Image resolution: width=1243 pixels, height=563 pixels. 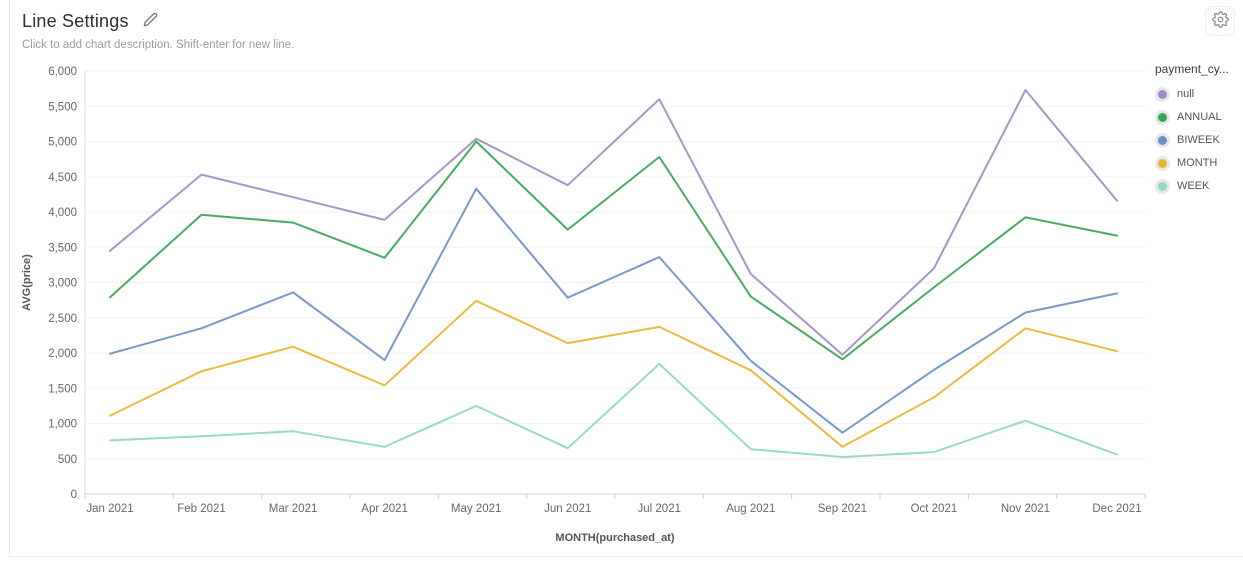 I want to click on y-axis-title: AVG(price), so click(x=27, y=282).